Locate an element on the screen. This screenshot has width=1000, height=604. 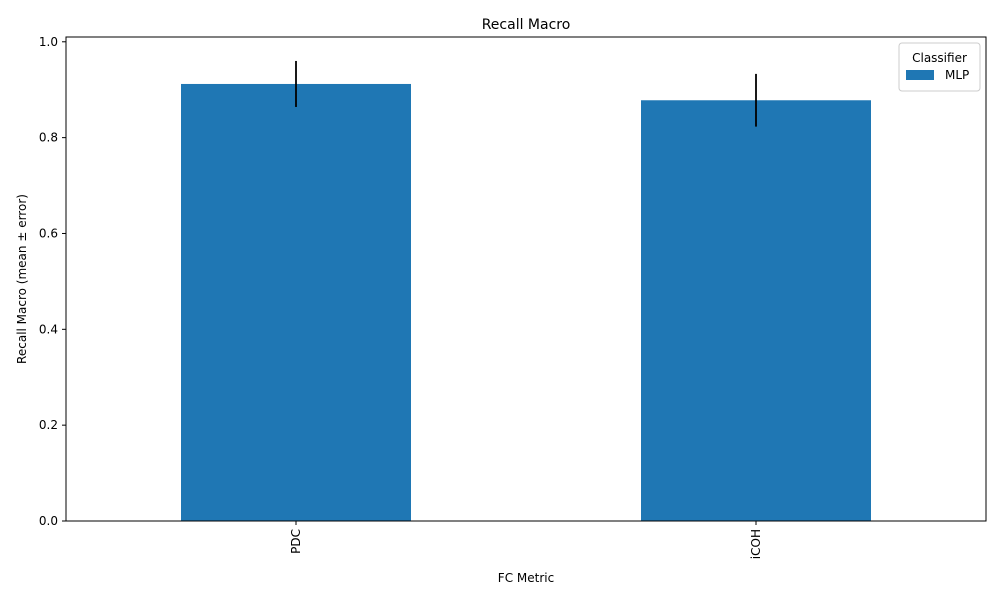
chart-title: Recall Macro is located at coordinates (526, 25).